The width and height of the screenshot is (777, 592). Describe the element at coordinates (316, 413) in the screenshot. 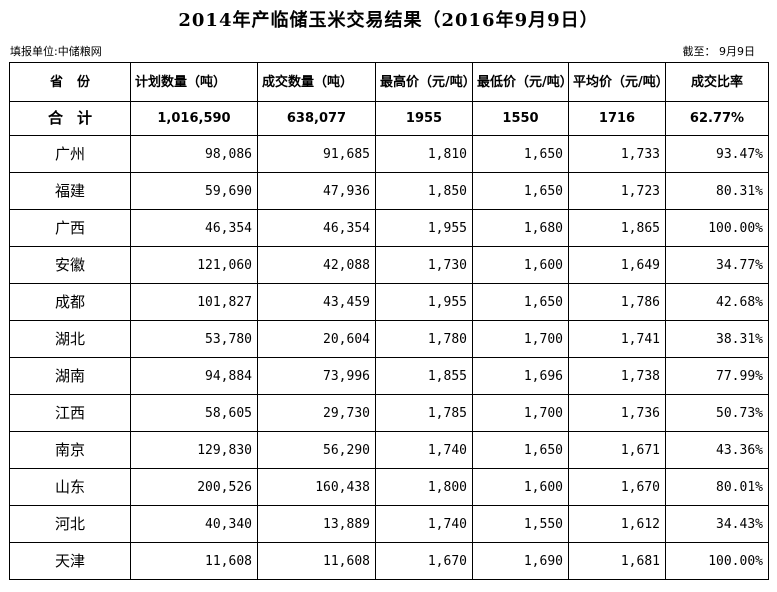

I see `cell-deal-qty: 29,730` at that location.